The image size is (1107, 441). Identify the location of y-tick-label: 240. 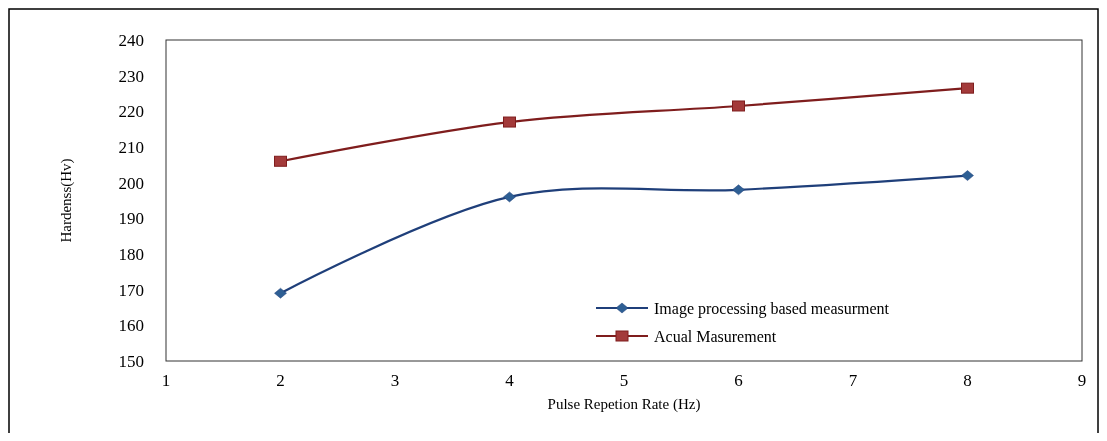
(131, 40).